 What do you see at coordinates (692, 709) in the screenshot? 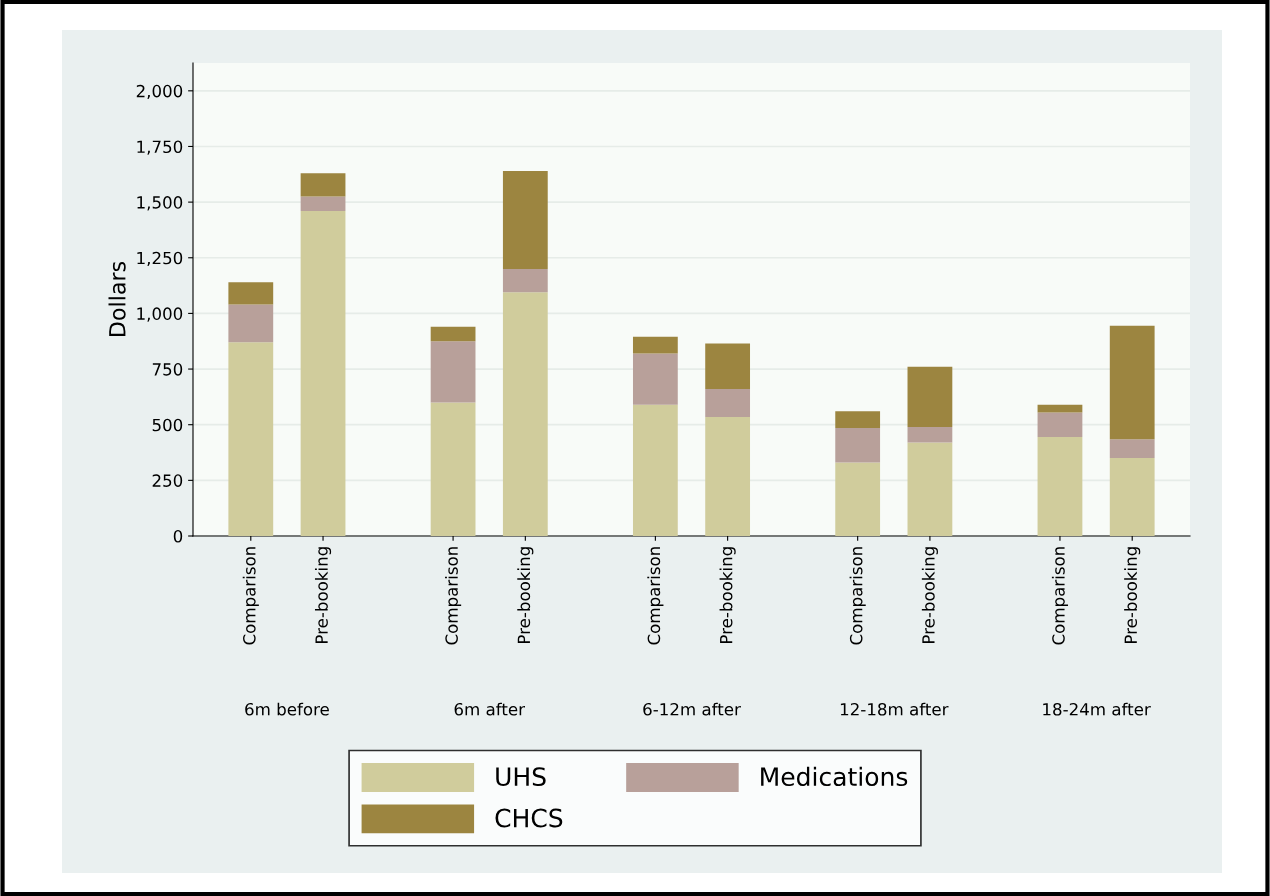
I see `text: 6-12m after` at bounding box center [692, 709].